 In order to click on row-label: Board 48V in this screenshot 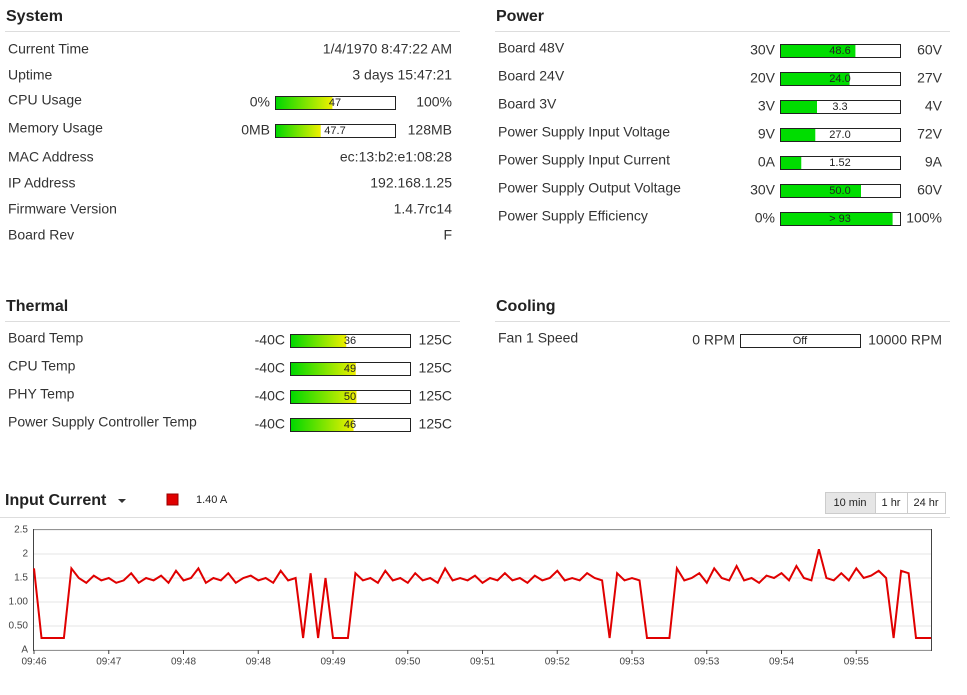, I will do `click(531, 48)`.